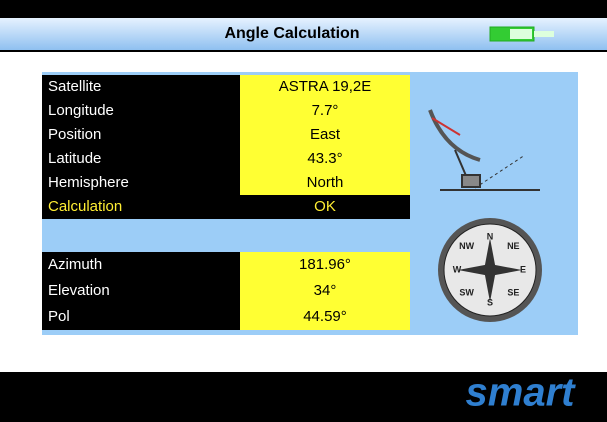 The width and height of the screenshot is (607, 422). I want to click on compass-label: W, so click(457, 269).